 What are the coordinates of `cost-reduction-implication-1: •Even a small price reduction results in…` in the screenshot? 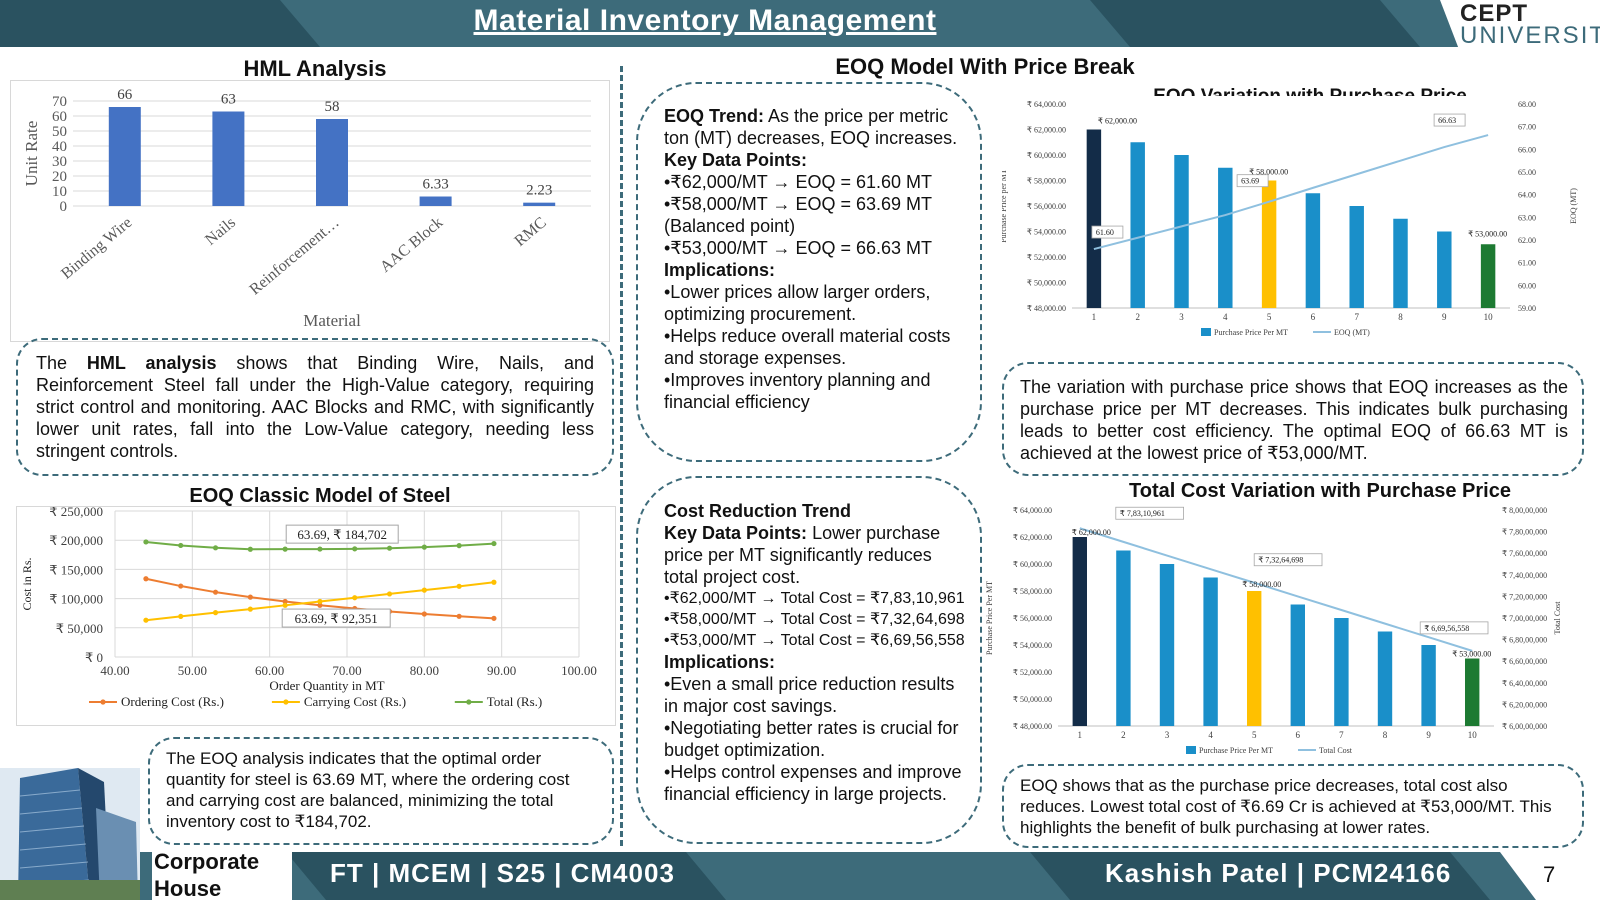 It's located at (809, 695).